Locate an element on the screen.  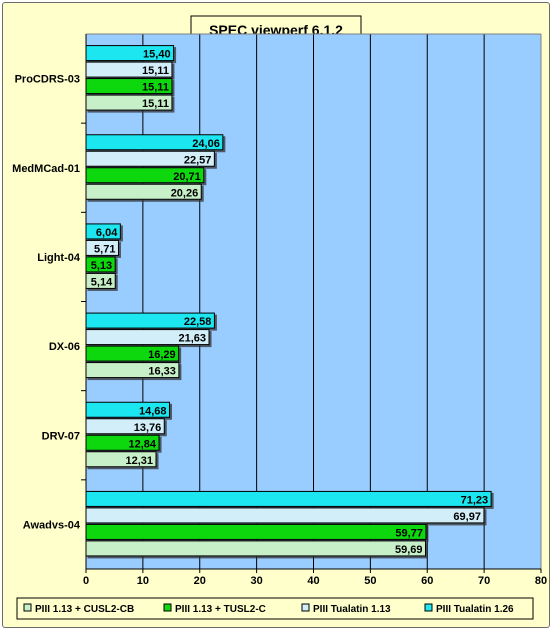
category-label: DX-06 is located at coordinates (64, 347).